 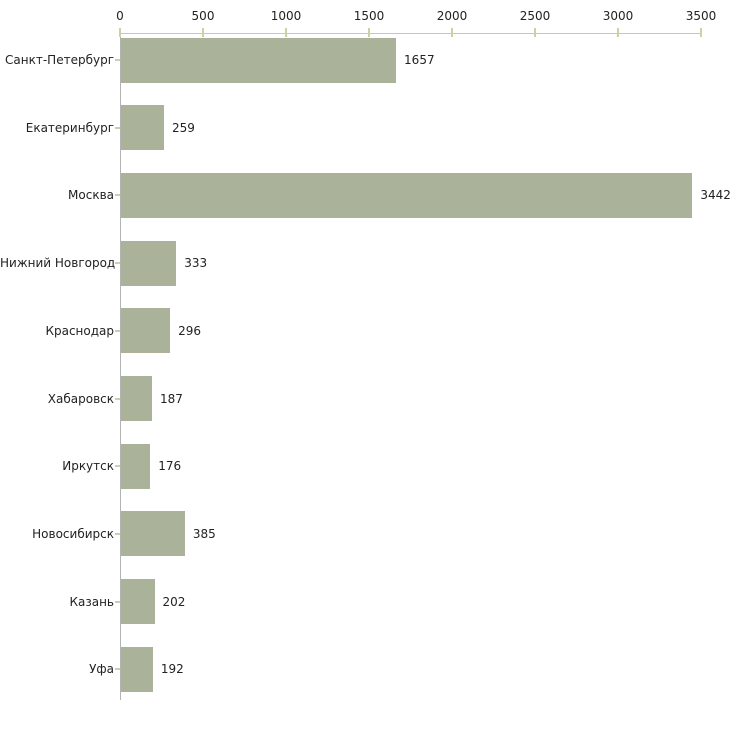 What do you see at coordinates (59, 60) in the screenshot?
I see `category-label: Санкт-Петербург` at bounding box center [59, 60].